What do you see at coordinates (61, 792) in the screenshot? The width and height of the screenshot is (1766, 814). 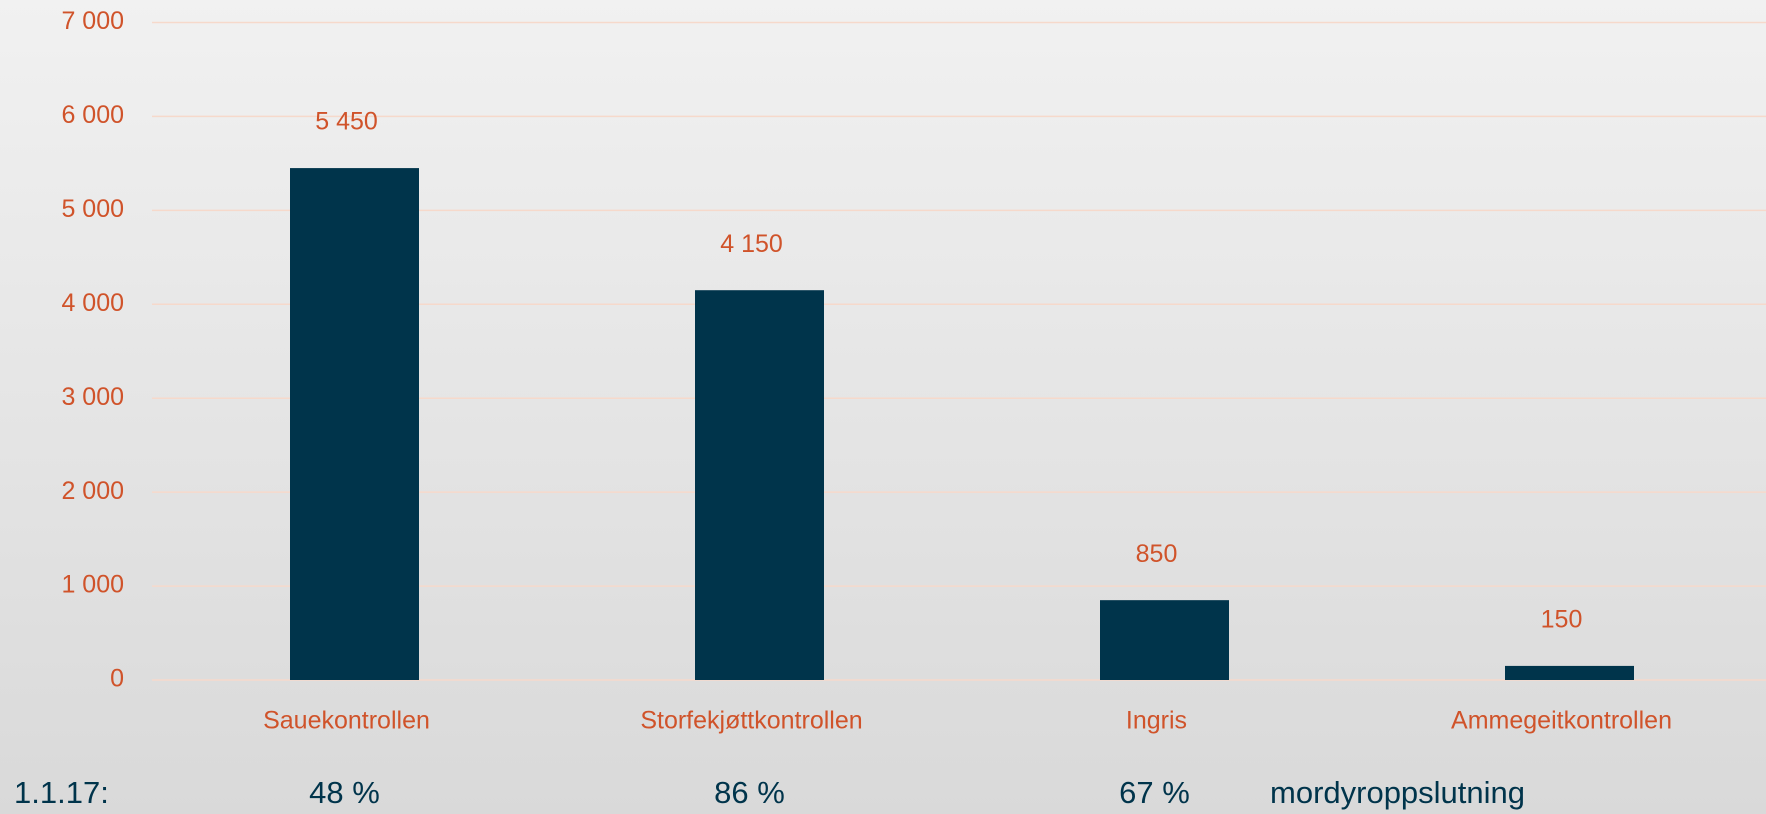 I see `footer-date: 1.1.17:` at bounding box center [61, 792].